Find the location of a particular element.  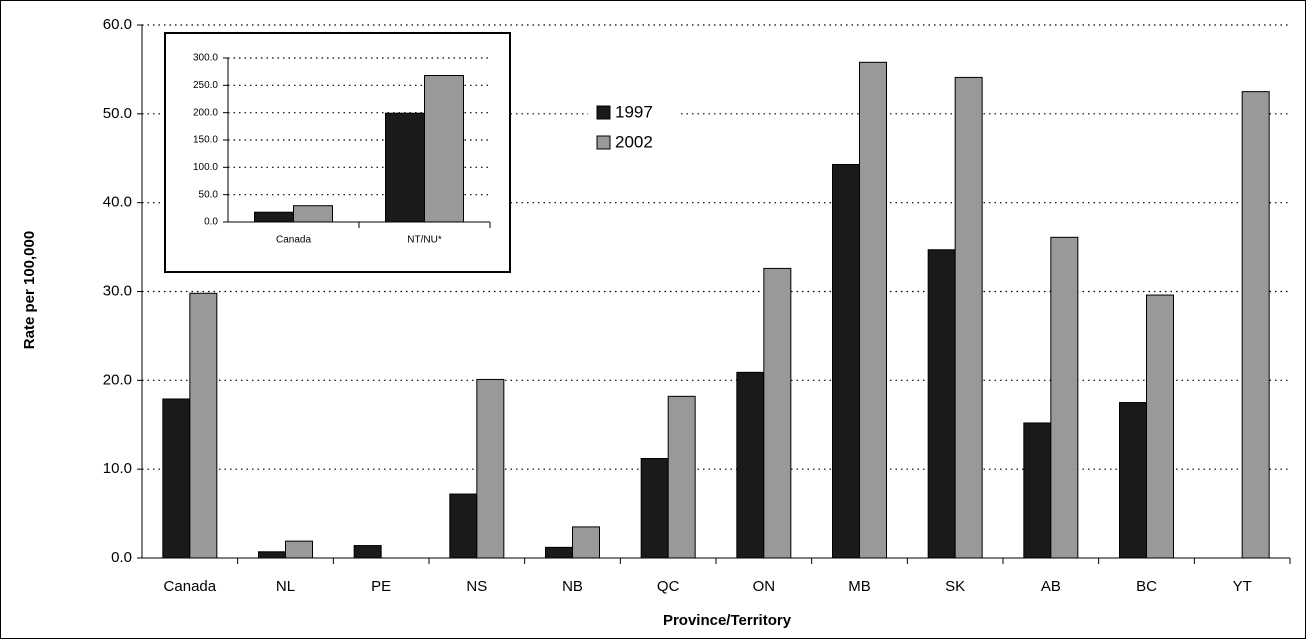

y-tick-label: 10.0 is located at coordinates (117, 468).